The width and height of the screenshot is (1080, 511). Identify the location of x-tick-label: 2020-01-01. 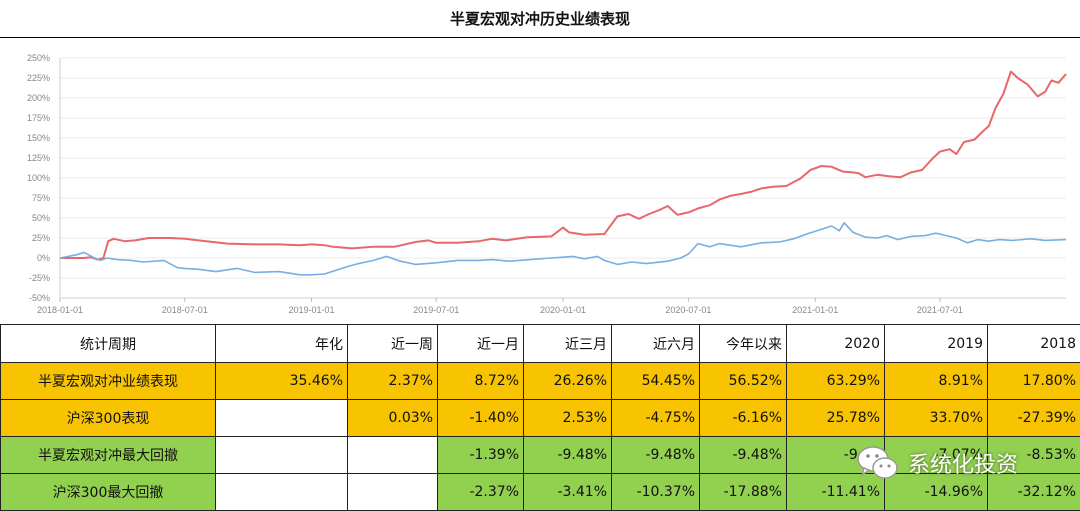
(563, 310).